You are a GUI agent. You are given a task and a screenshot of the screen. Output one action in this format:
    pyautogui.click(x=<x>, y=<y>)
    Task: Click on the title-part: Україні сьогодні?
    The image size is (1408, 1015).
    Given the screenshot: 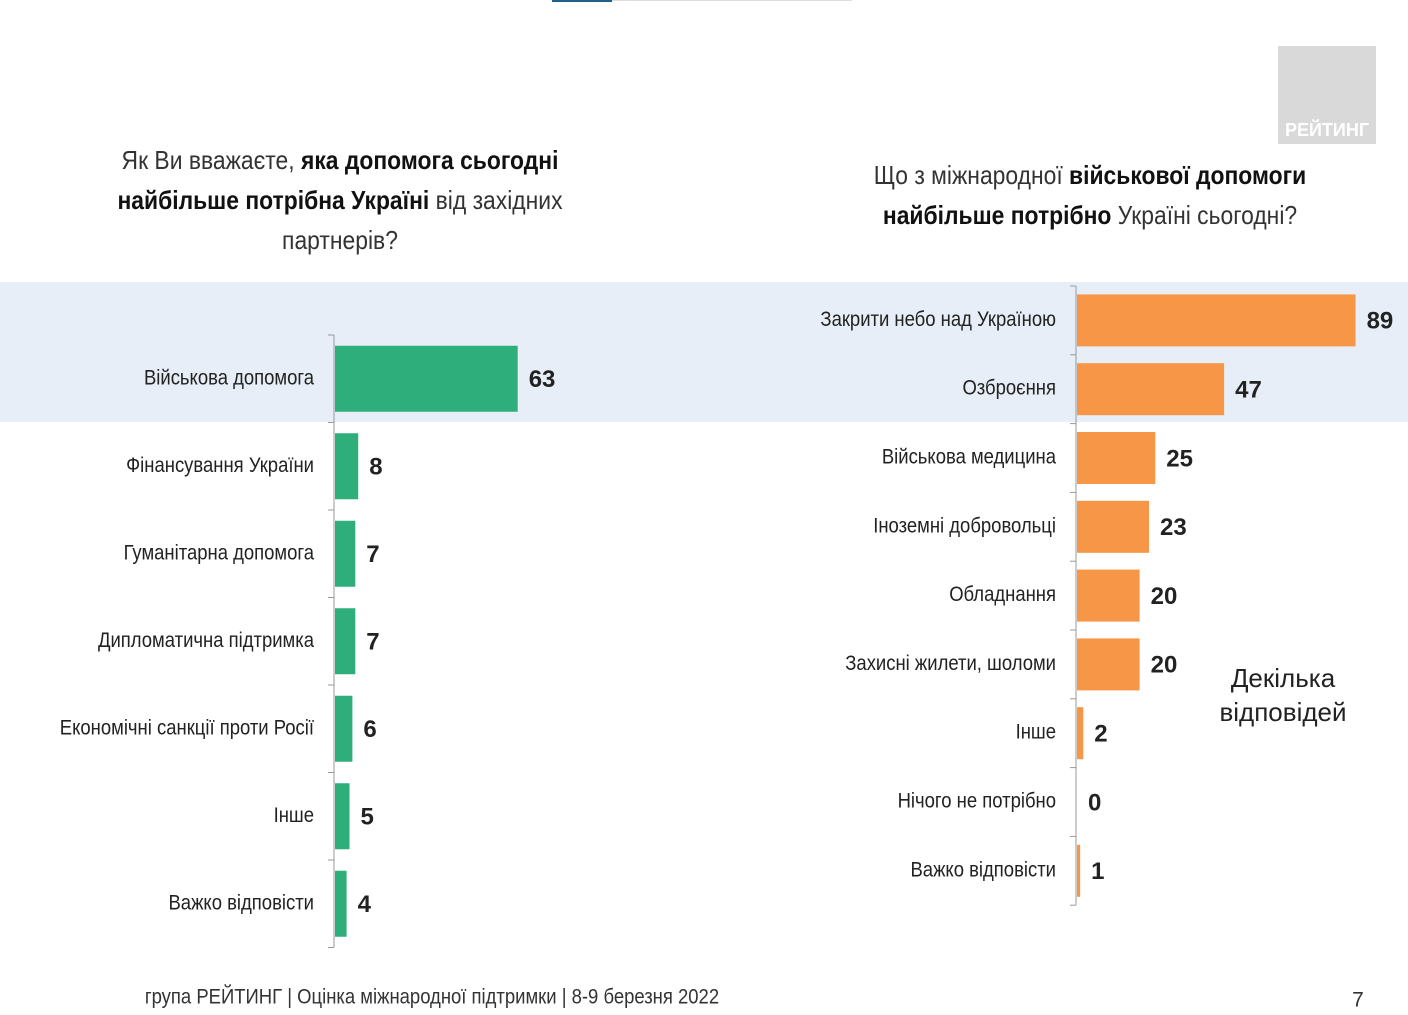 What is the action you would take?
    pyautogui.click(x=1204, y=215)
    